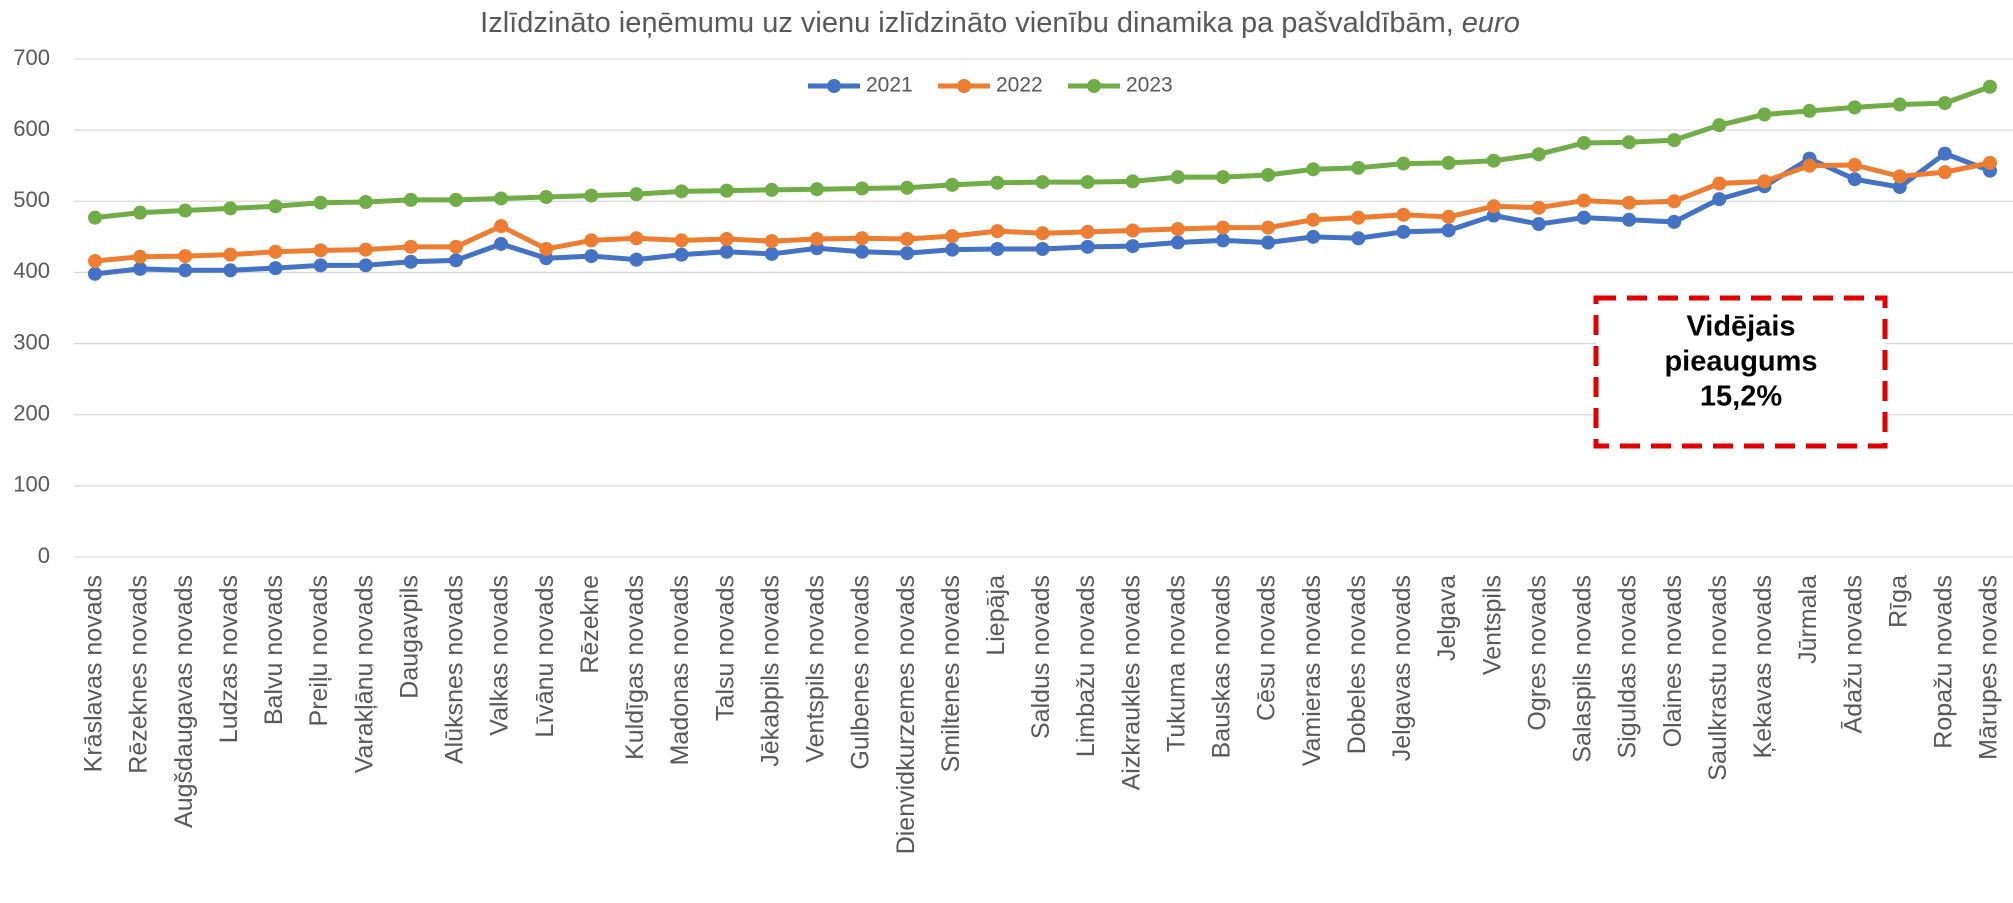 The width and height of the screenshot is (2013, 903). What do you see at coordinates (1312, 670) in the screenshot?
I see `x-tick-label: Vamieras novads` at bounding box center [1312, 670].